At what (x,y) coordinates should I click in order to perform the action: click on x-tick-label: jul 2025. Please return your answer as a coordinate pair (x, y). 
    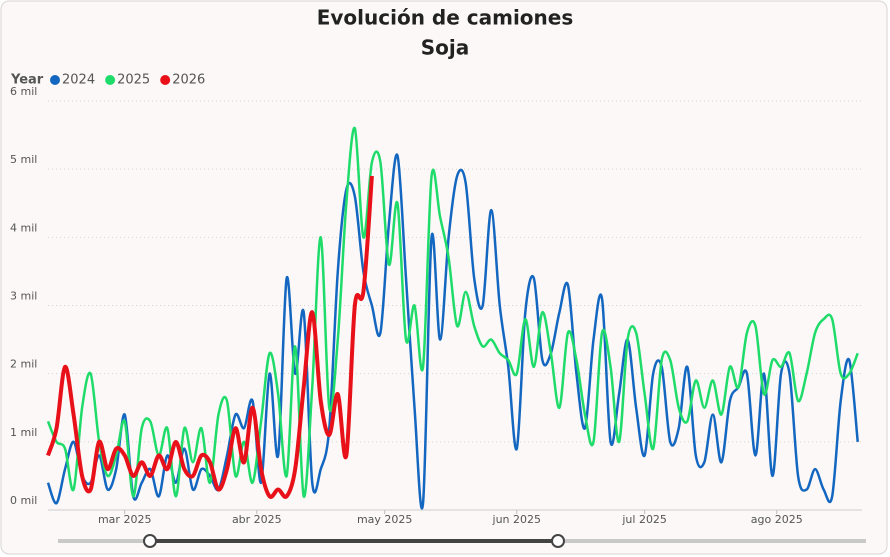
    Looking at the image, I should click on (644, 519).